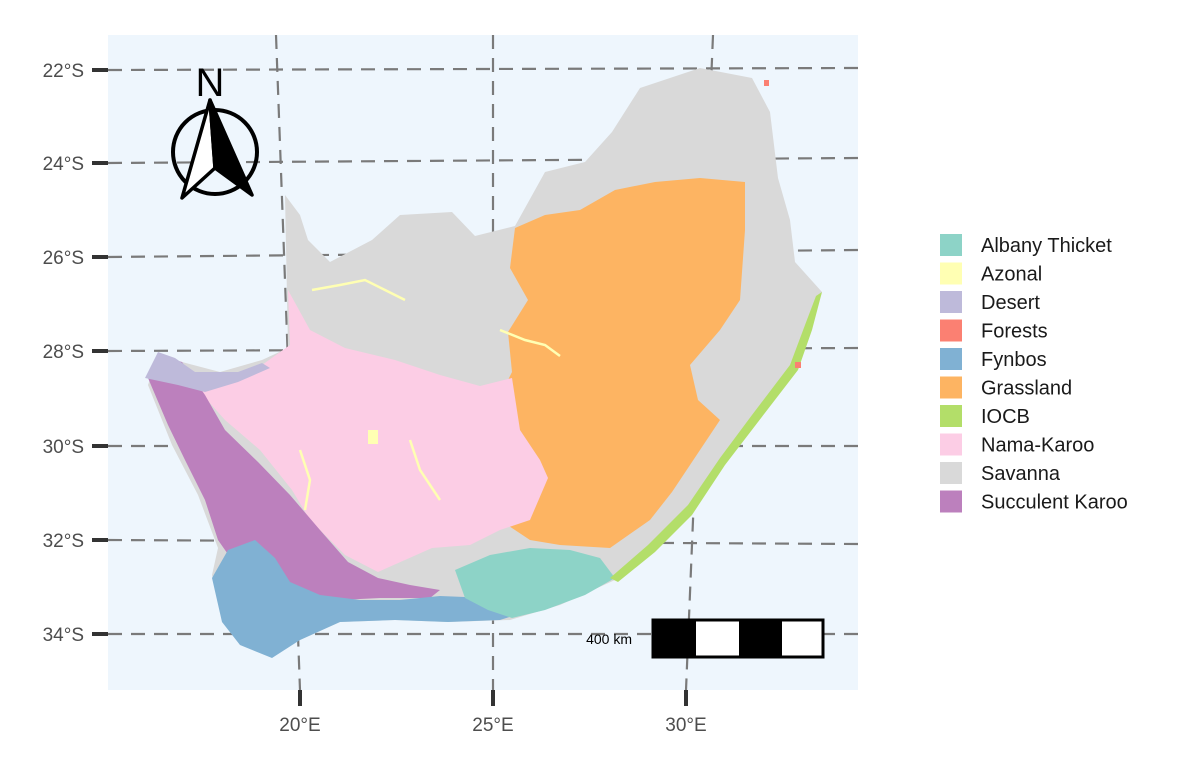  I want to click on biome-succulent-karoo, so click(294, 477).